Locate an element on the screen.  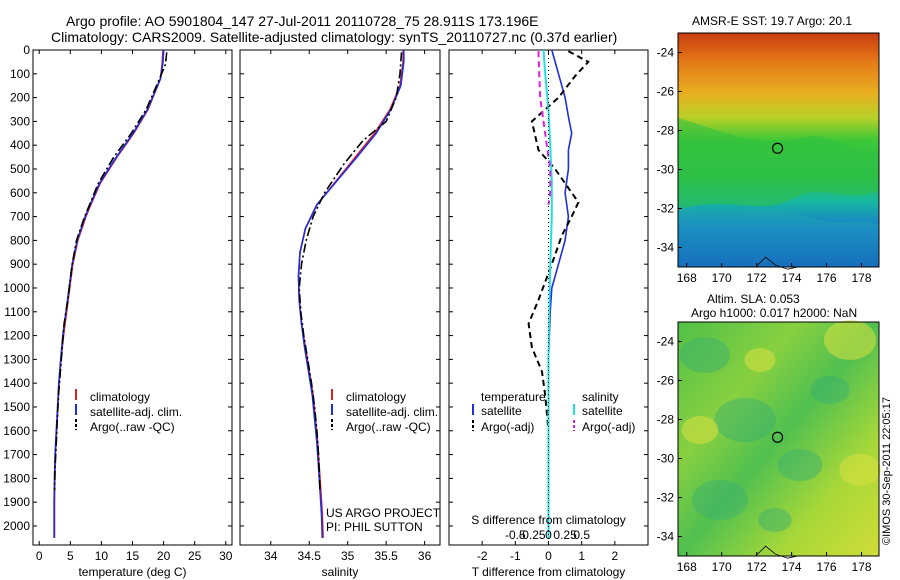
salinity-diff-tick-label: 0.25 is located at coordinates (565, 535).